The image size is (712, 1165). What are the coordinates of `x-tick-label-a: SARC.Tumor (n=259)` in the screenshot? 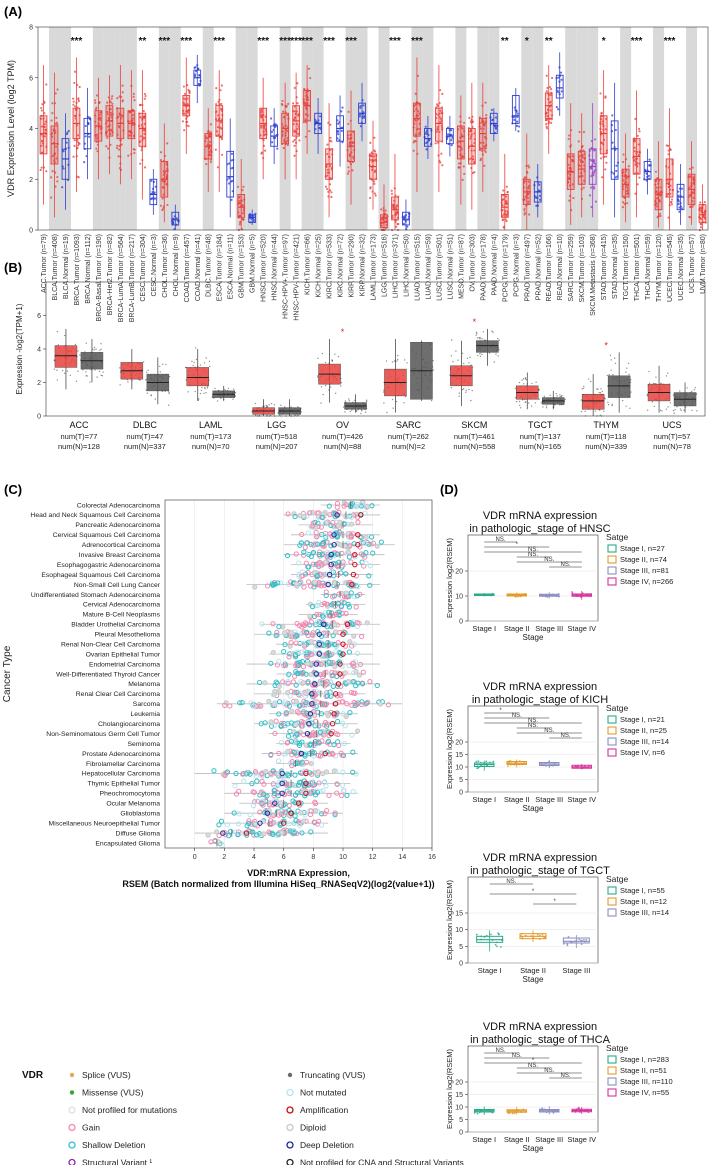 It's located at (571, 268).